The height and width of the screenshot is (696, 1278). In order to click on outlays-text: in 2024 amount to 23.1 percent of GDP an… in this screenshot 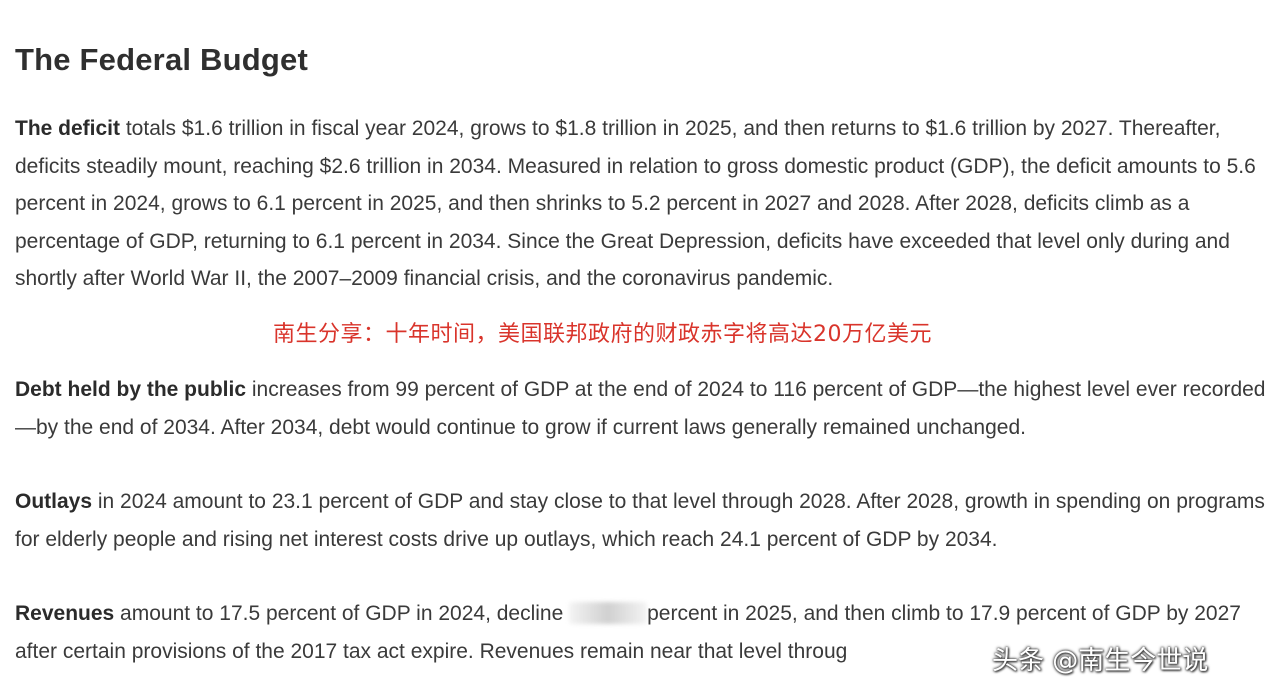, I will do `click(640, 520)`.